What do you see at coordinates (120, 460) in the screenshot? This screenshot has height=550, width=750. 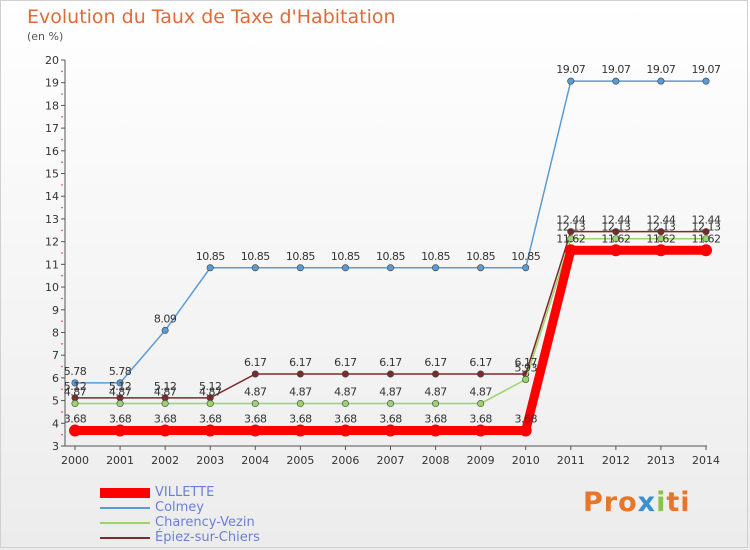 I see `x-tick-label: 2001` at bounding box center [120, 460].